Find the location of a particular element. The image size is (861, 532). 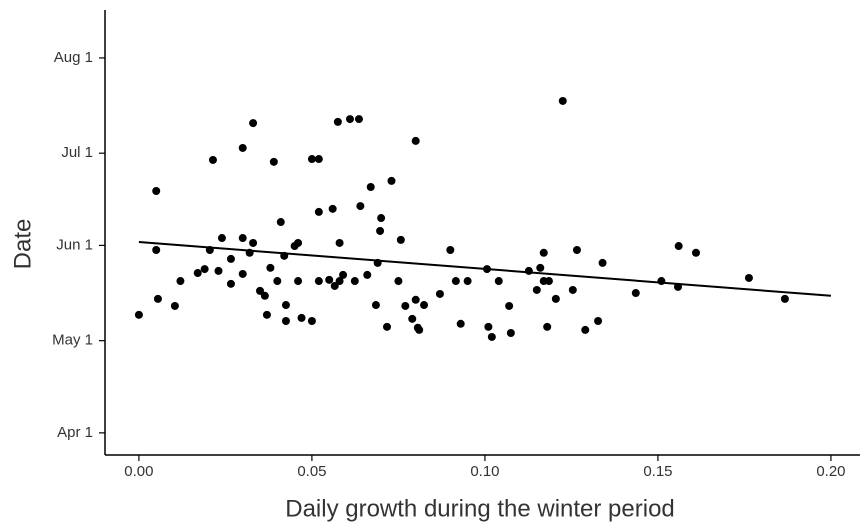

trend-line is located at coordinates (485, 269).